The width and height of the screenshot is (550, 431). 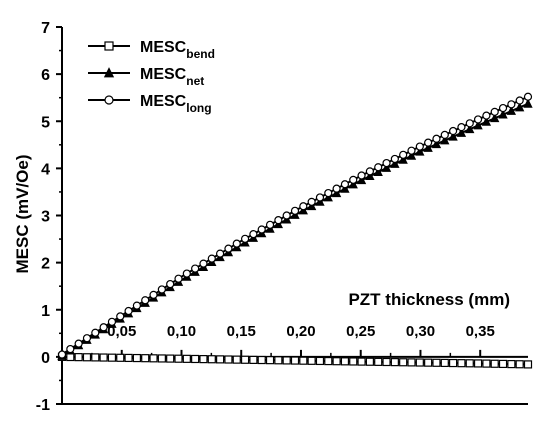 I want to click on y-tick-label: 0, so click(x=45, y=358).